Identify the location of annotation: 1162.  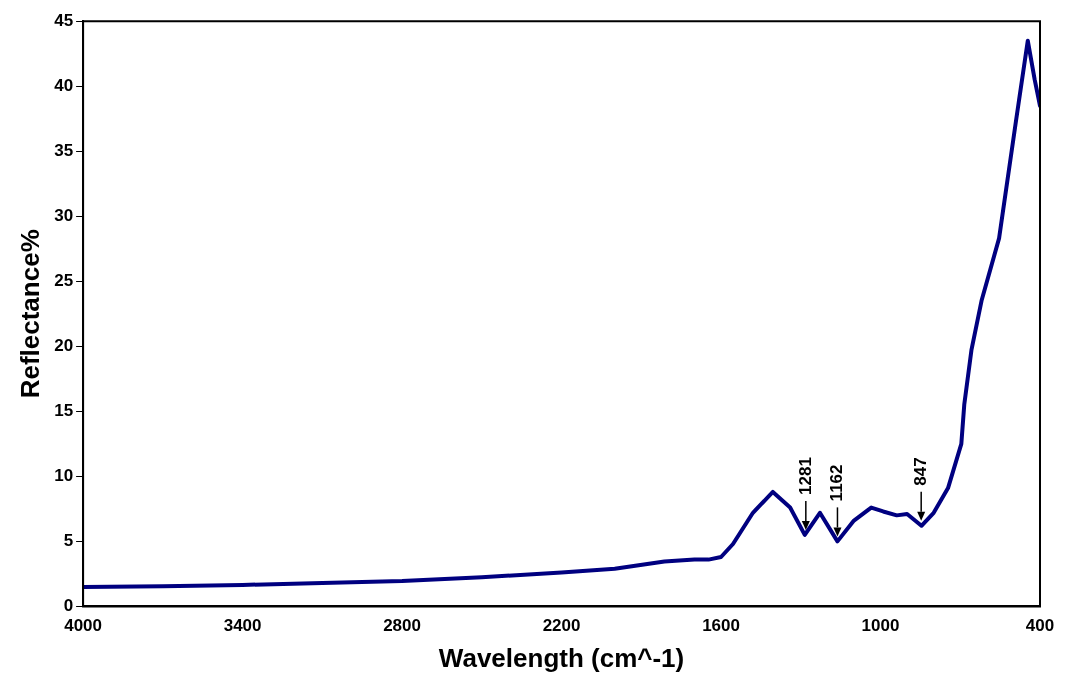
(837, 483).